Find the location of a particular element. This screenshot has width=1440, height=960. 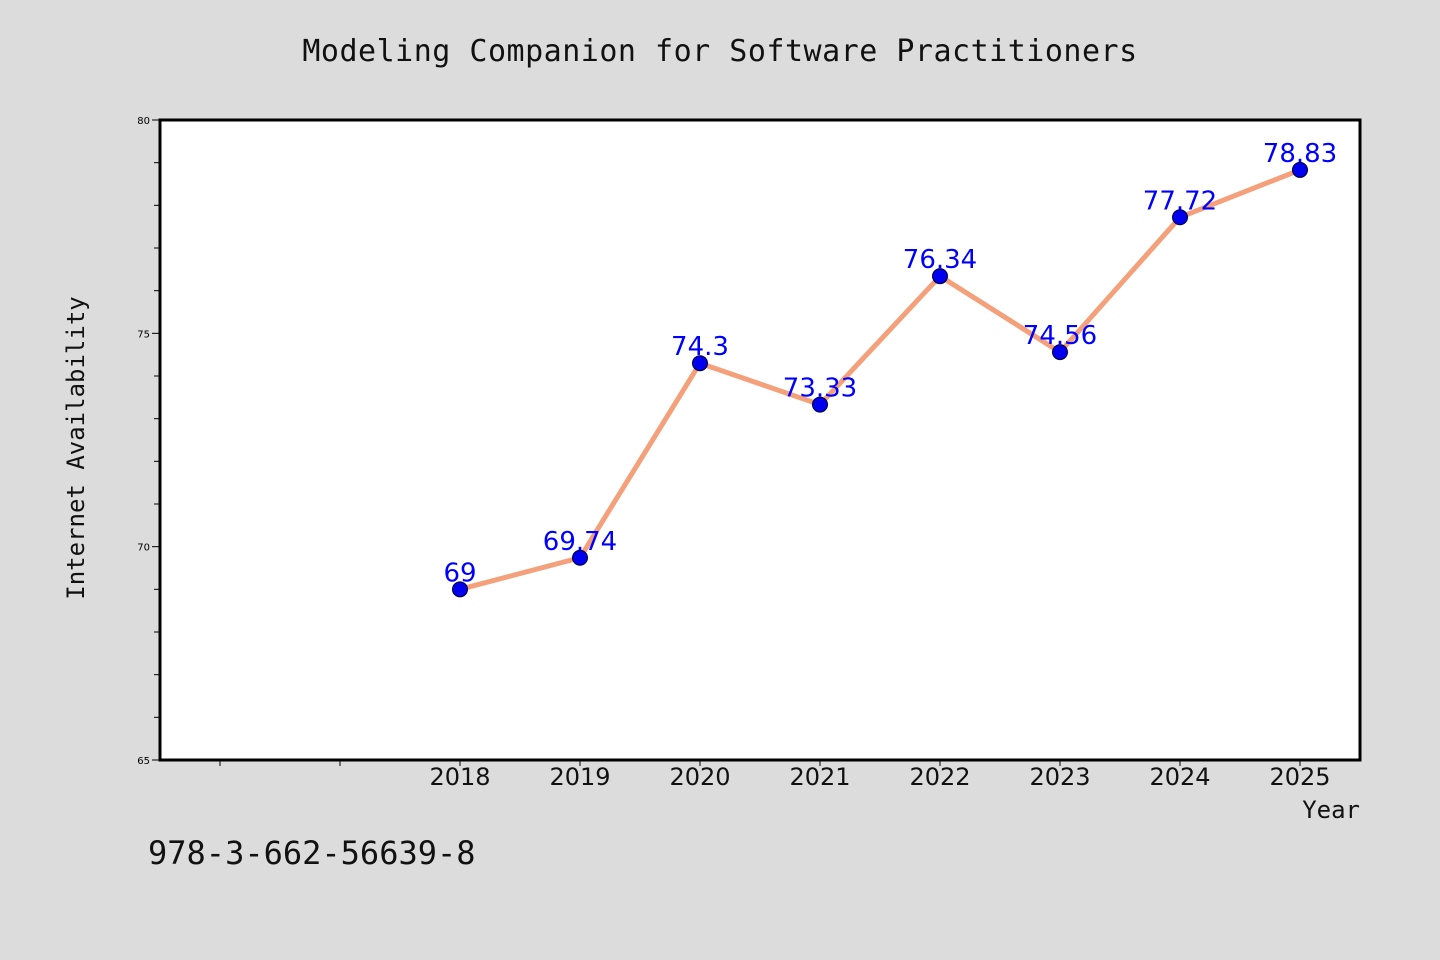

x-tick-label: 2019 is located at coordinates (579, 777).